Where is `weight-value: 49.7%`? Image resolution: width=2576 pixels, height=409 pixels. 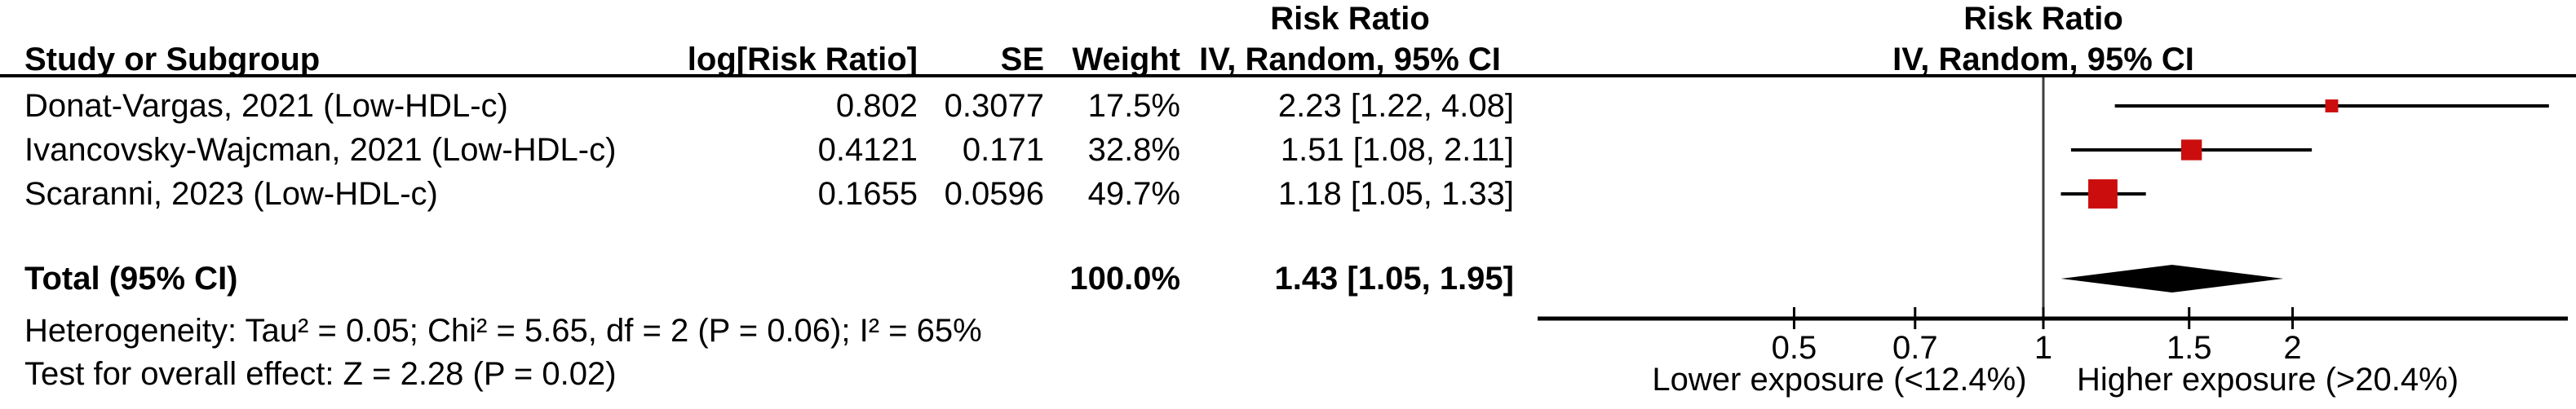 weight-value: 49.7% is located at coordinates (1133, 194).